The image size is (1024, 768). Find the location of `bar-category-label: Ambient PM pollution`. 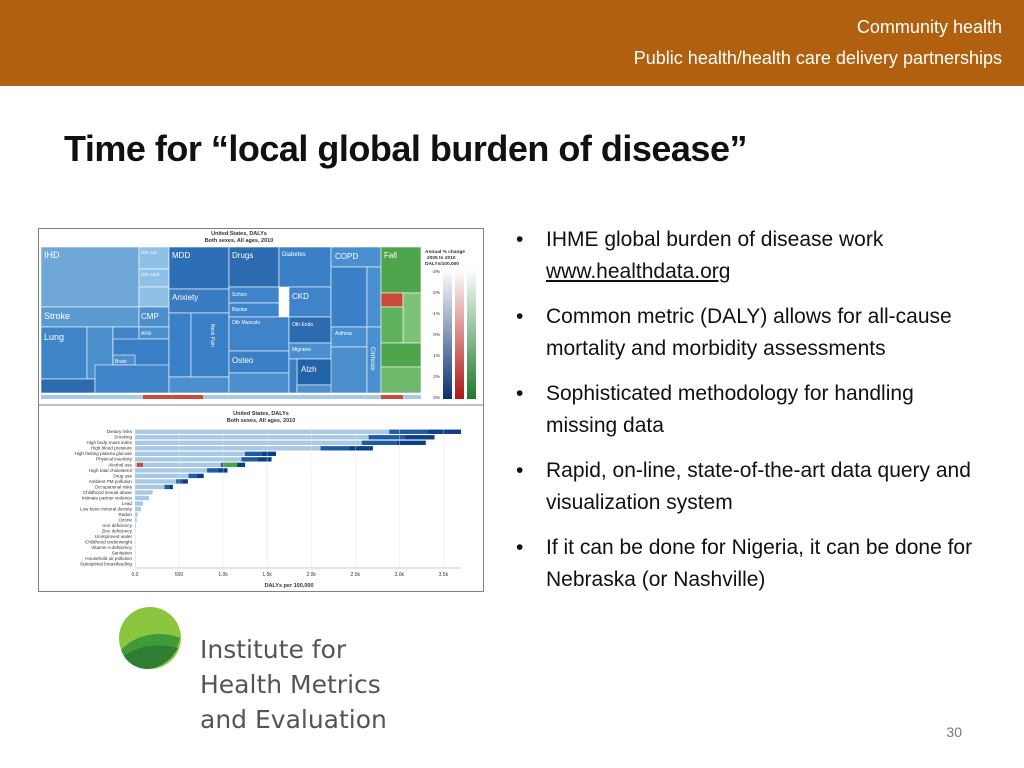

bar-category-label: Ambient PM pollution is located at coordinates (111, 481).